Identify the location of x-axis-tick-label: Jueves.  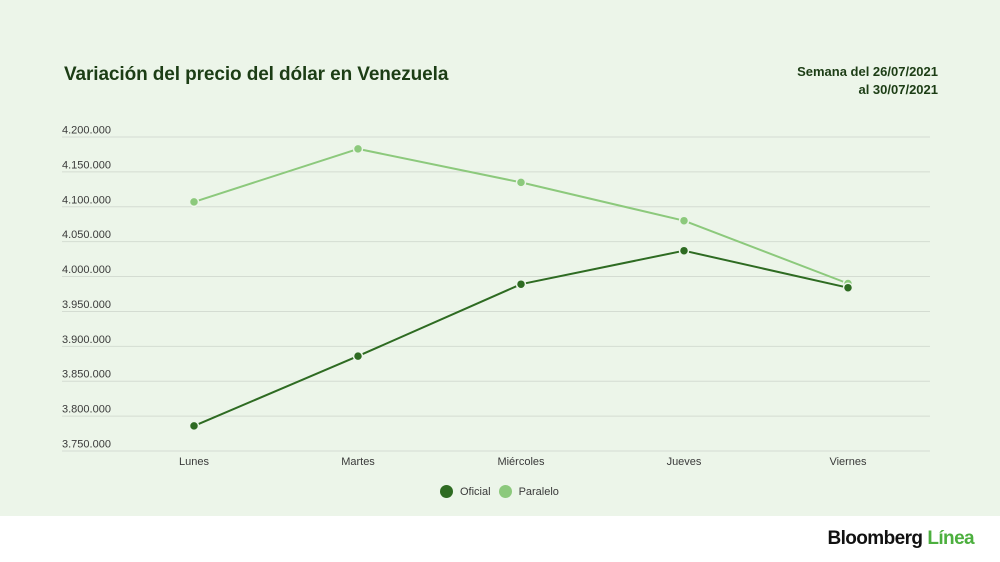
(684, 462).